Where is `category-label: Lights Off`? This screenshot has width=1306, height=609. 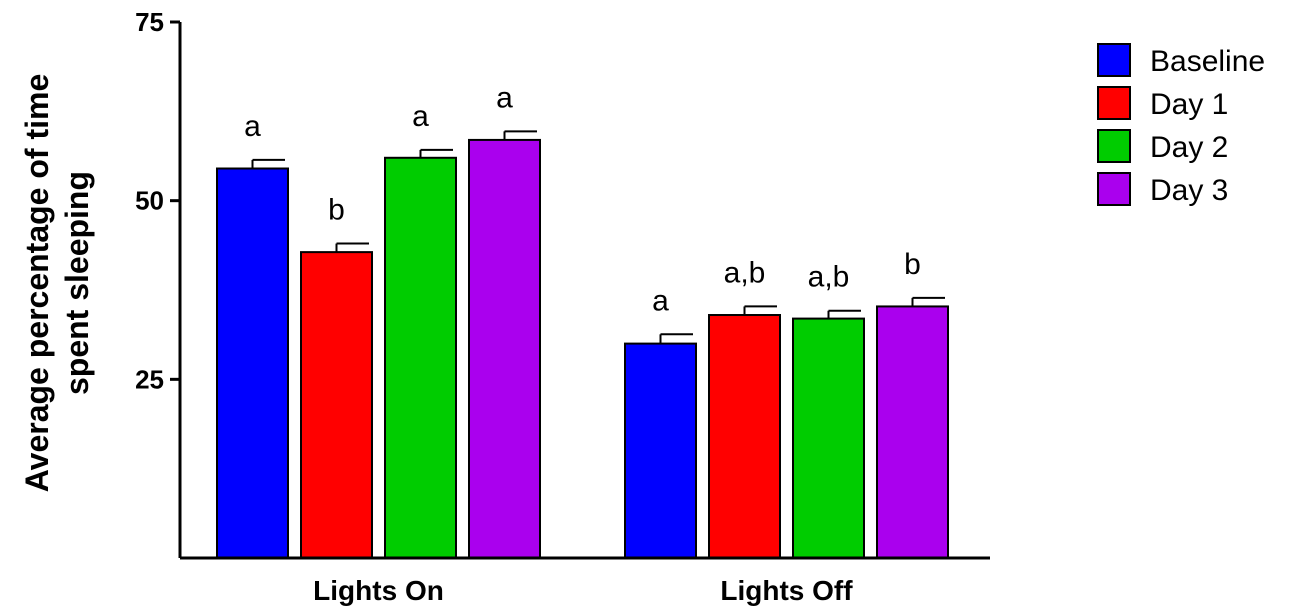 category-label: Lights Off is located at coordinates (786, 590).